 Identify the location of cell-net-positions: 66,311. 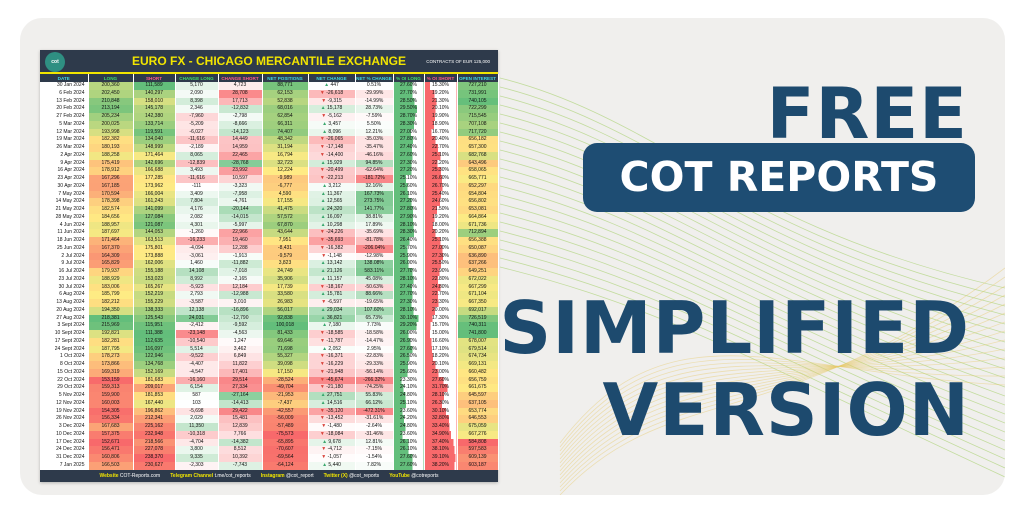
(285, 124).